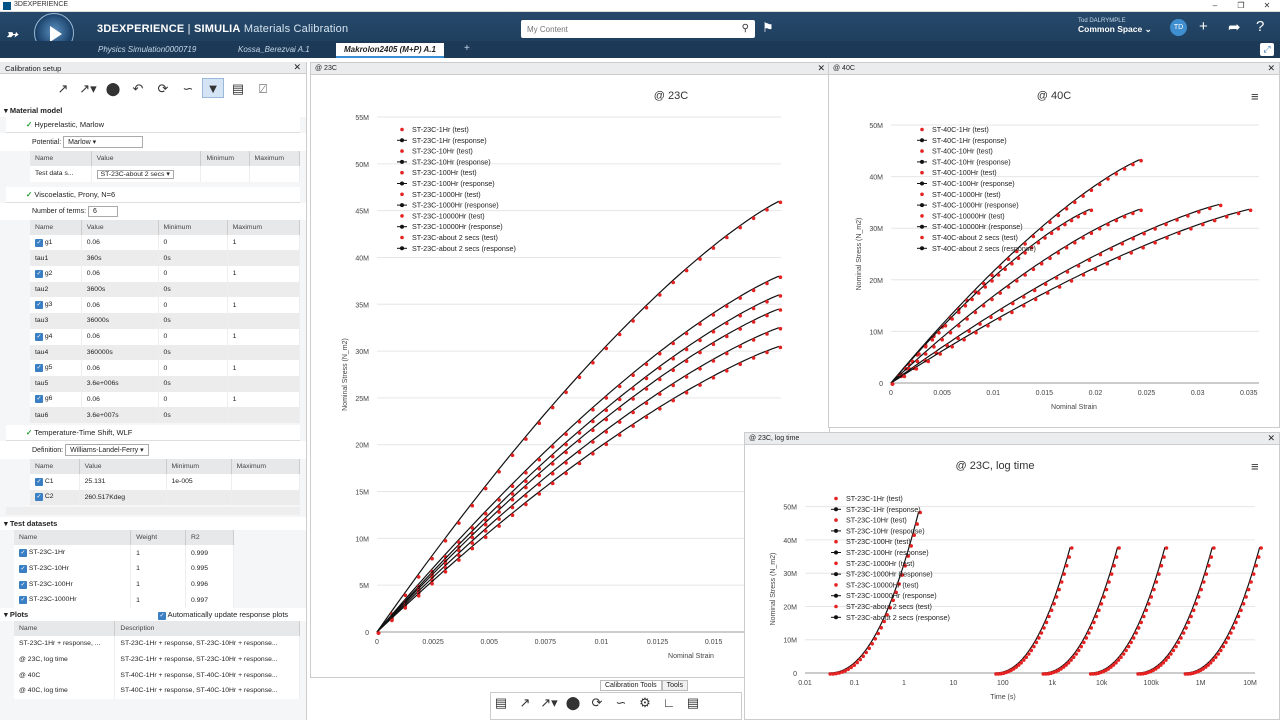  What do you see at coordinates (165, 497) in the screenshot?
I see `table-row: ✓ C2 260.517Kdeg` at bounding box center [165, 497].